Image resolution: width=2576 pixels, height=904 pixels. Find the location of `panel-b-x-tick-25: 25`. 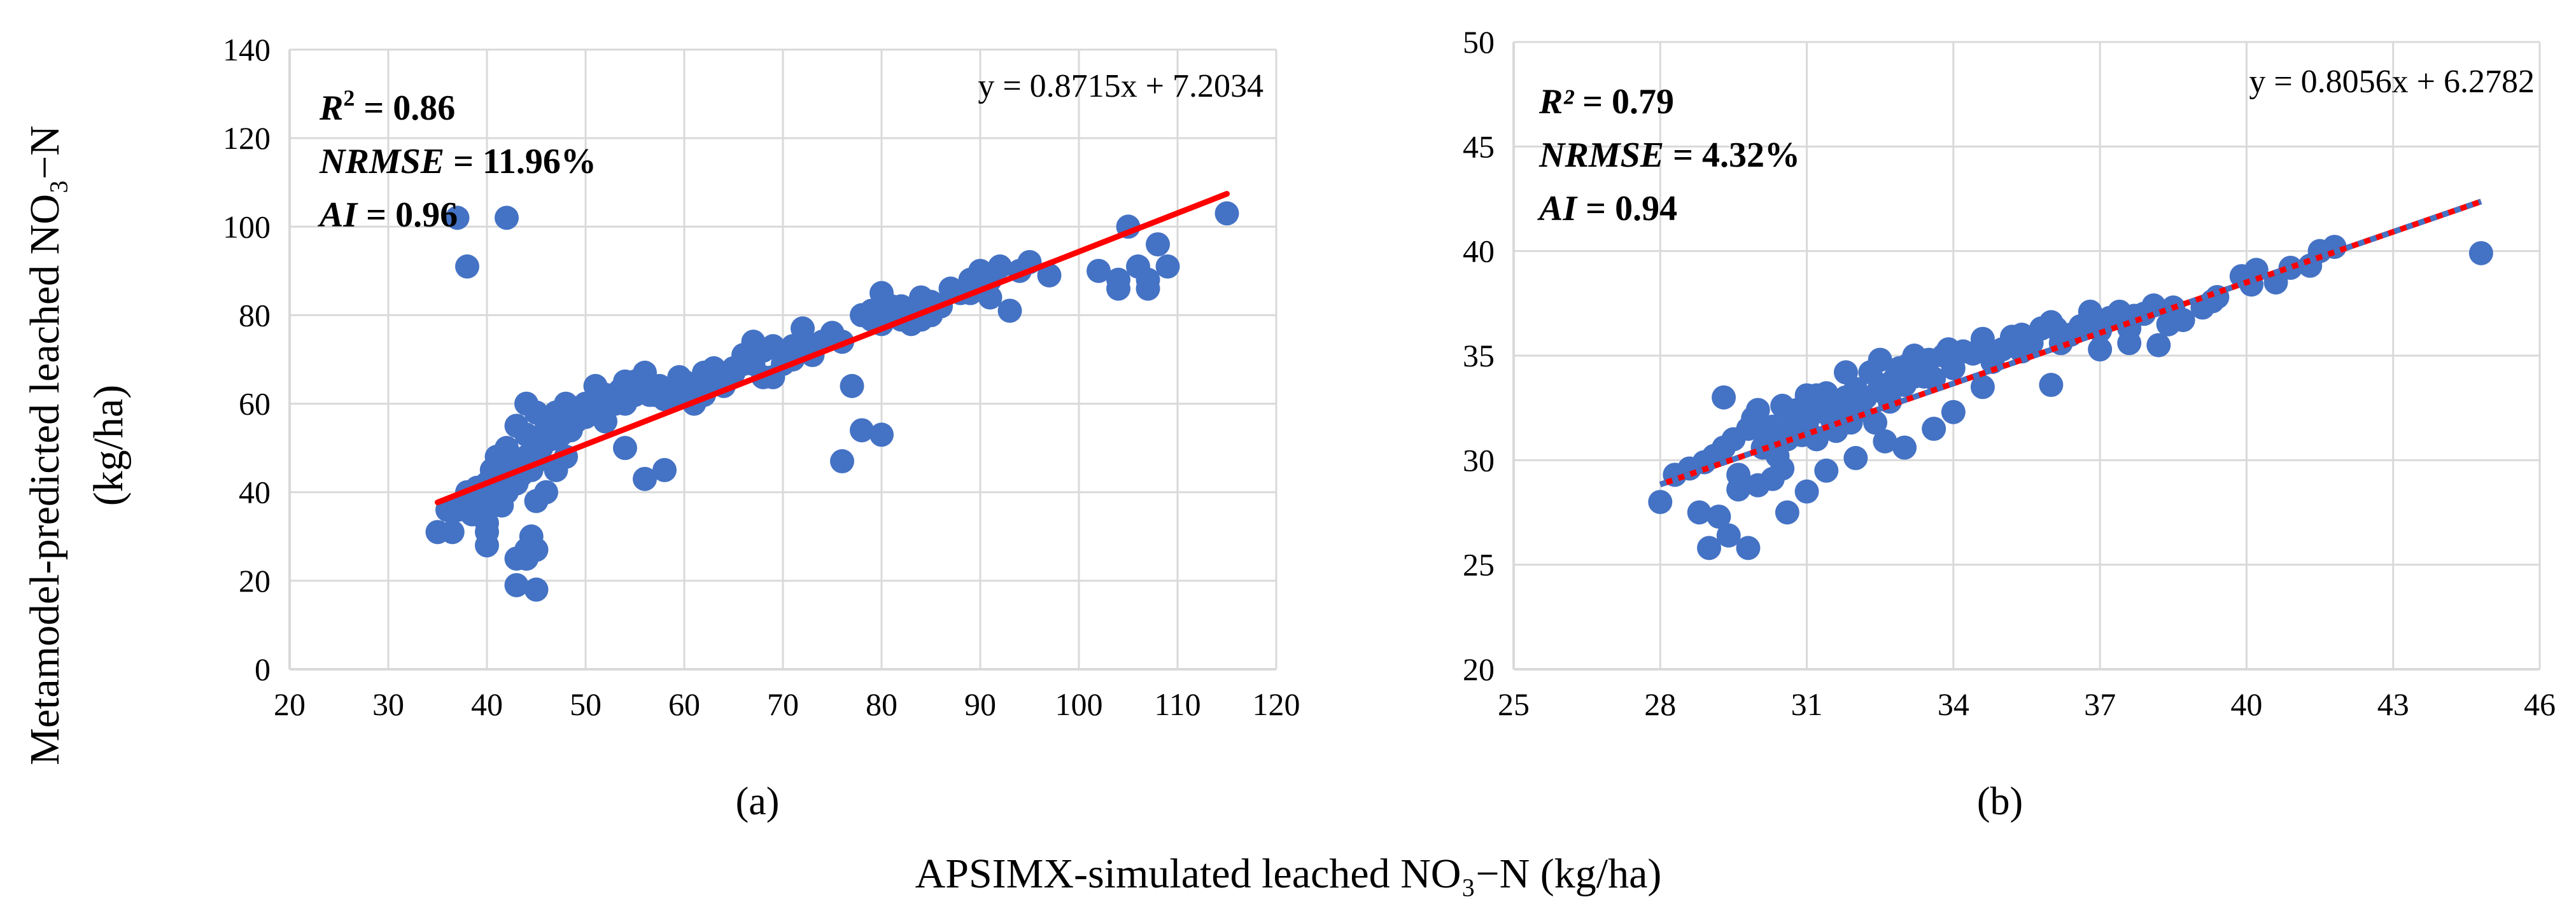

panel-b-x-tick-25: 25 is located at coordinates (1514, 704).